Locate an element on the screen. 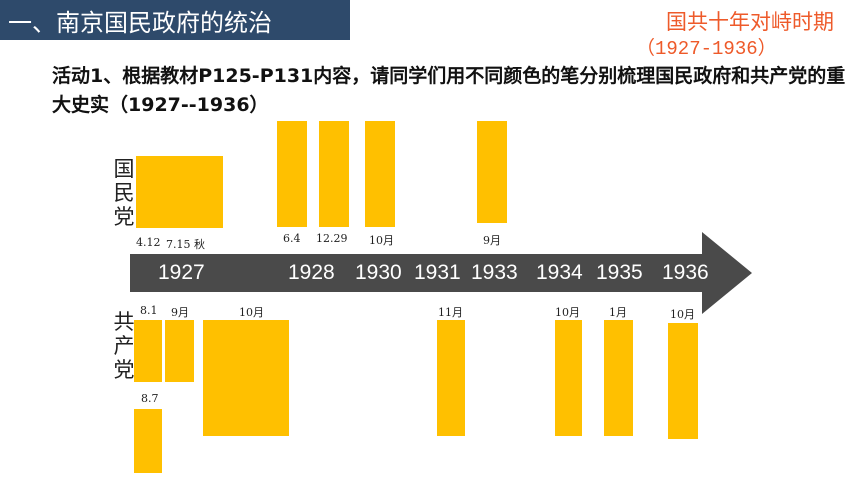 This screenshot has width=860, height=484. section-title-bar: 一、南京国民政府的统治 is located at coordinates (175, 20).